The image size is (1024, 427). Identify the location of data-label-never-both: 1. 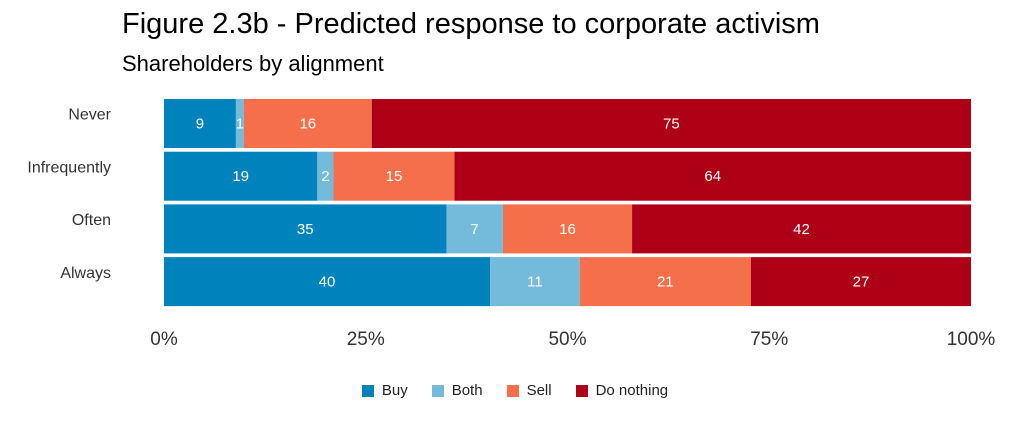
(240, 123).